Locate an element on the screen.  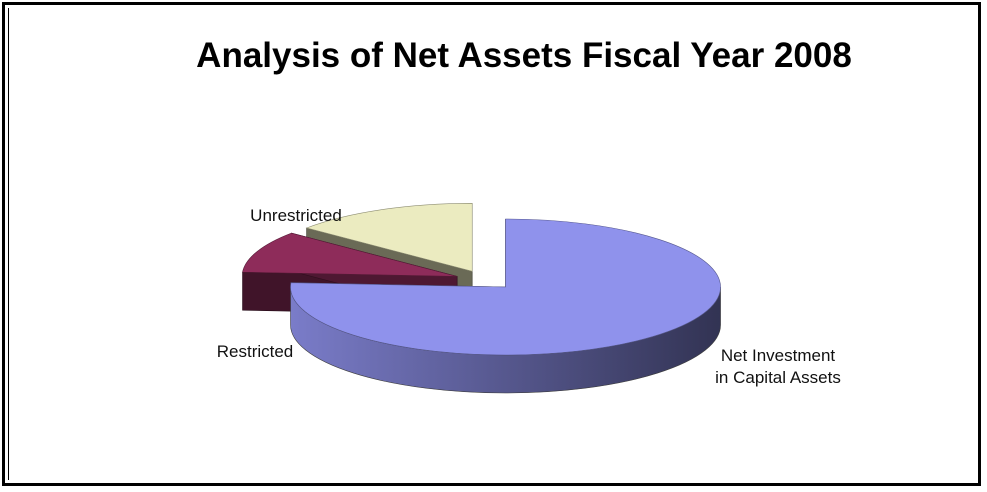
slice-restricted-top is located at coordinates (350, 254).